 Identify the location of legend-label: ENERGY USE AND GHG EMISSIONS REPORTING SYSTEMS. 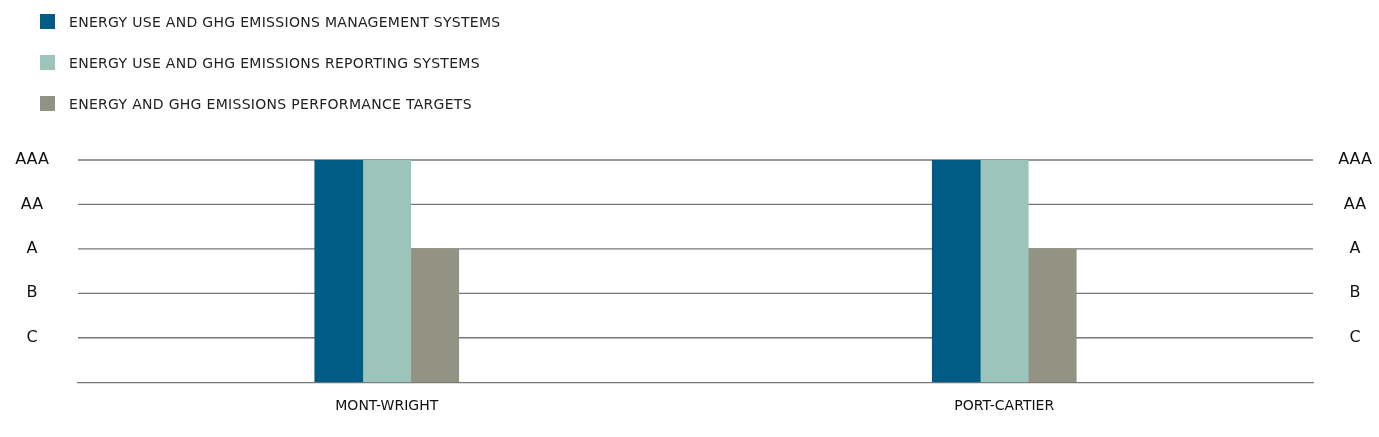
(274, 62).